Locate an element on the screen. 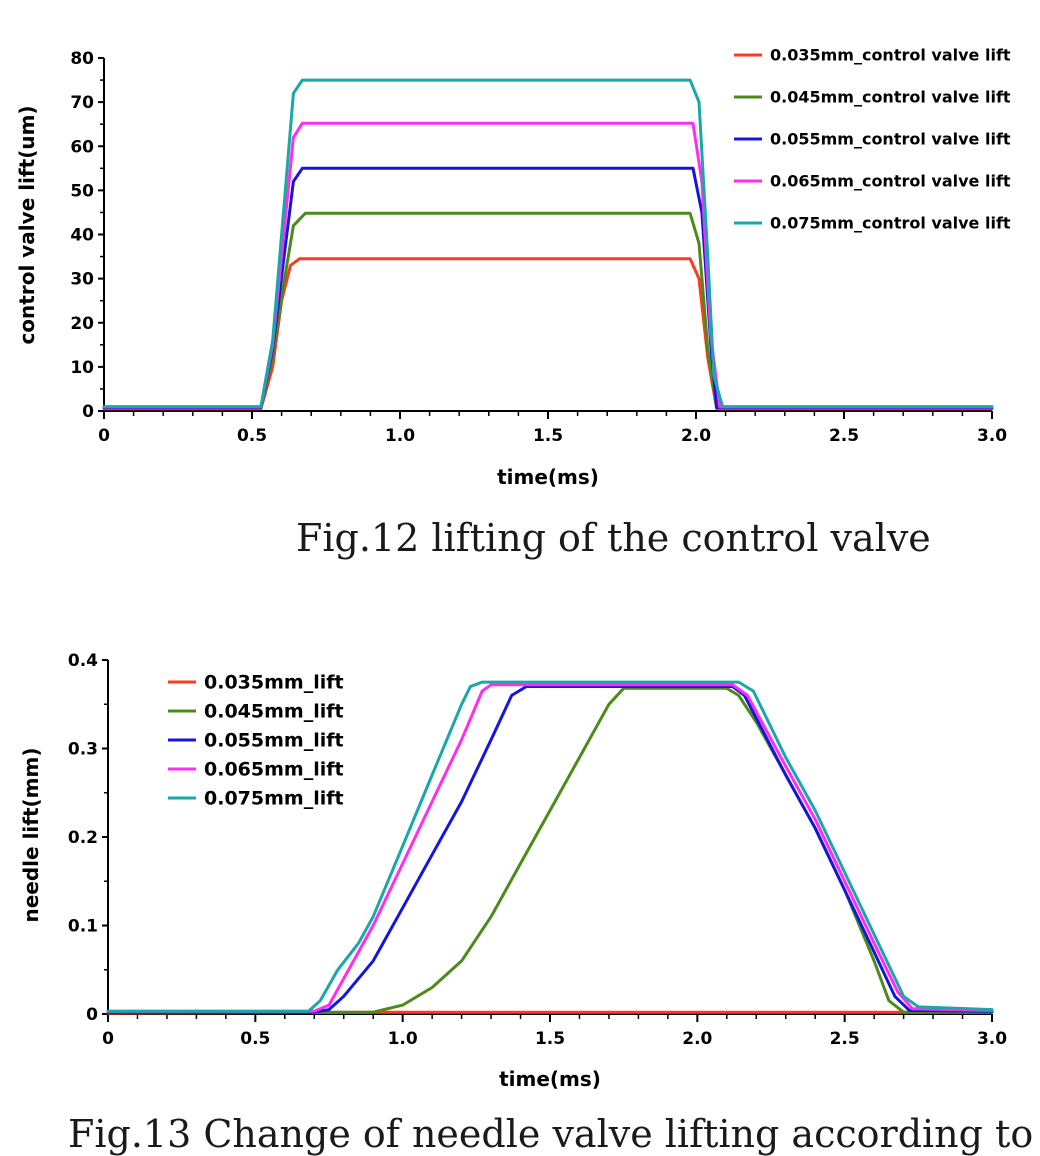 Image resolution: width=1040 pixels, height=1156 pixels. legend-label-1: 0.035mm_control valve lift is located at coordinates (890, 55).